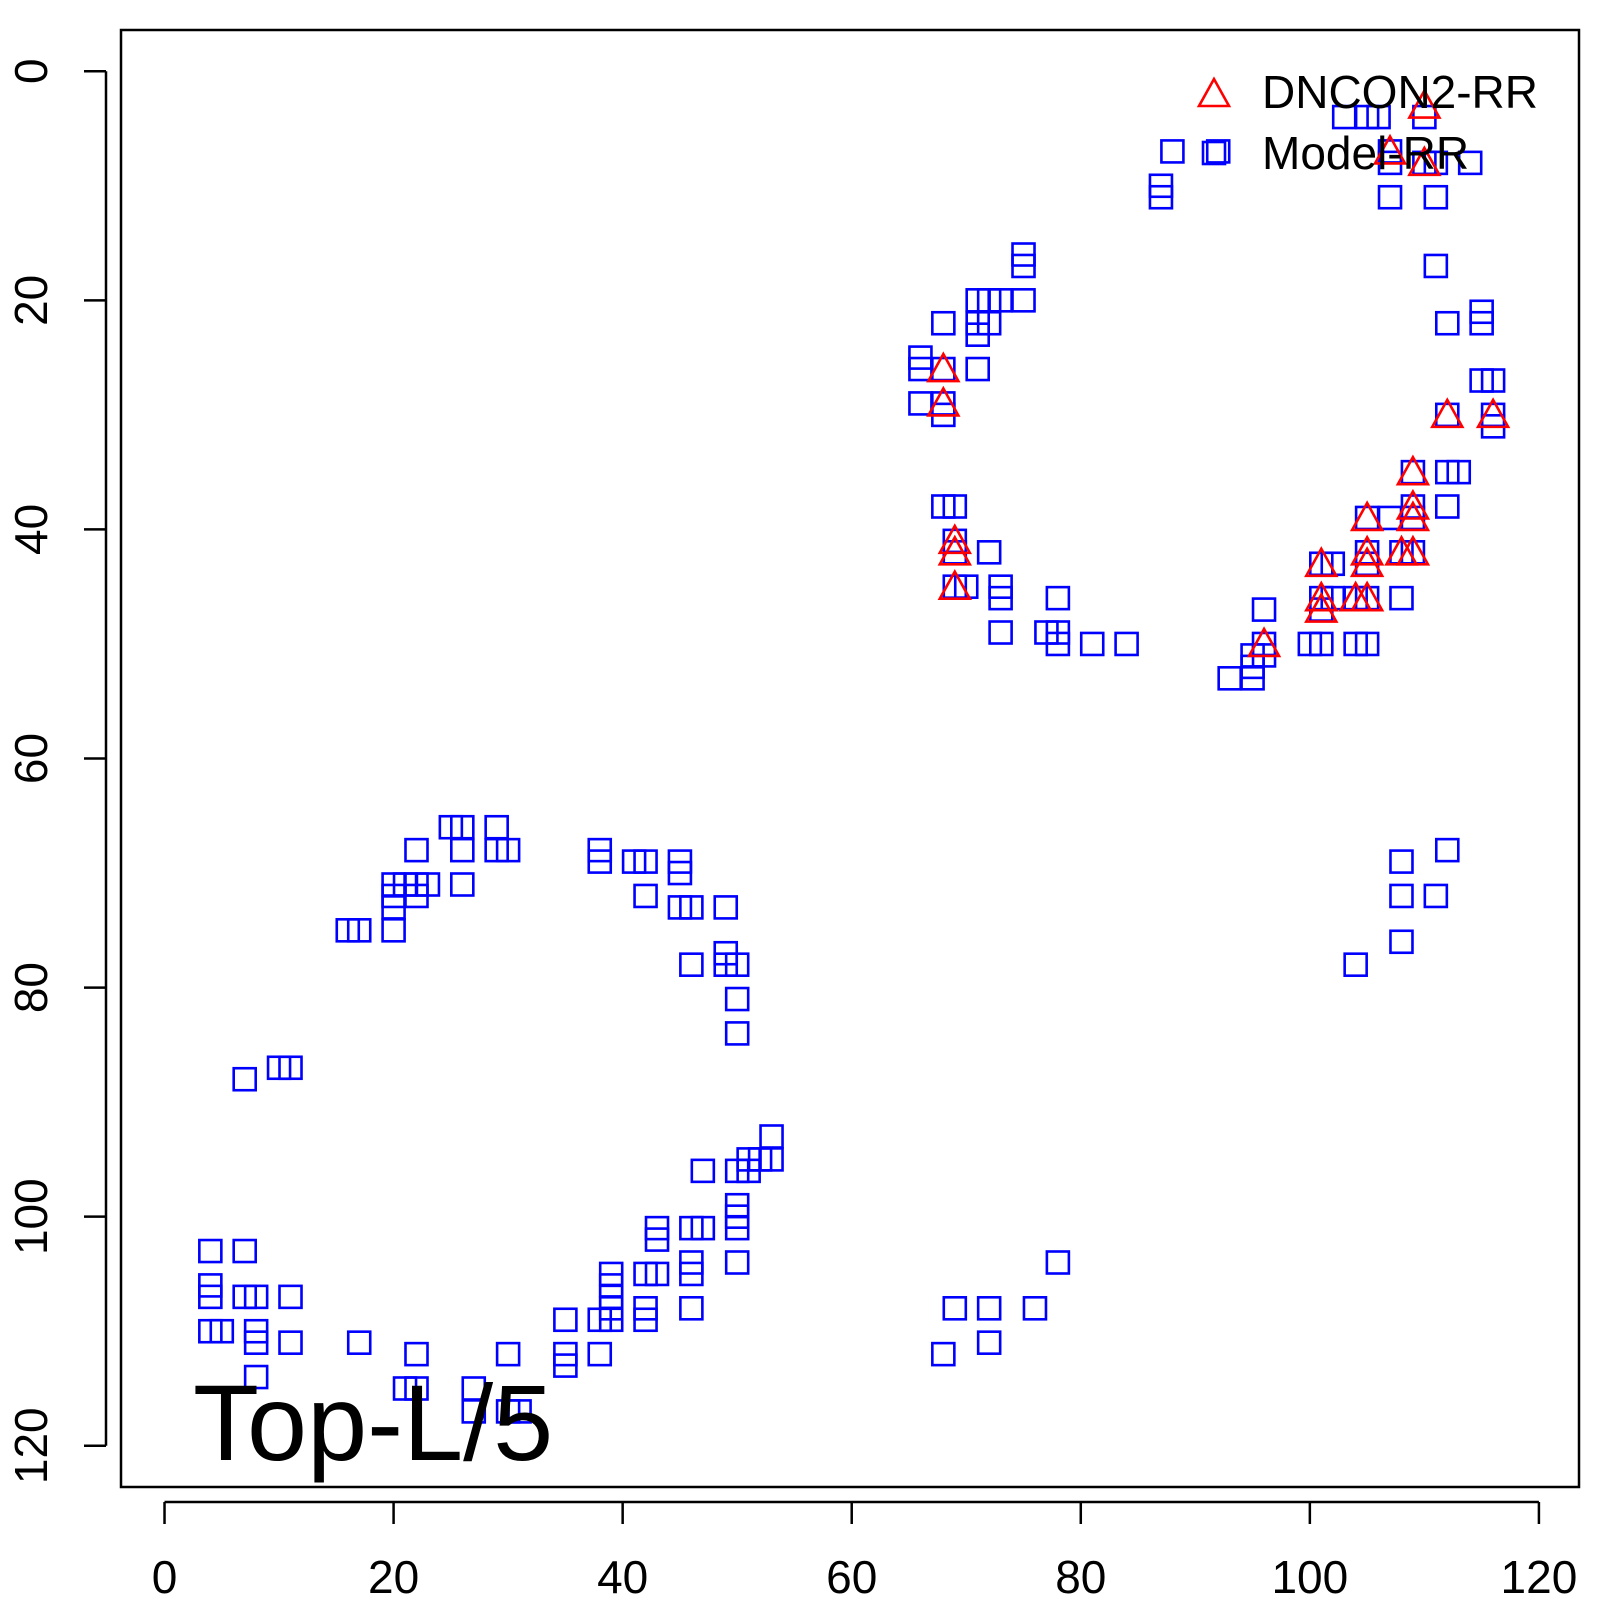 The image size is (1600, 1600). Describe the element at coordinates (851, 1575) in the screenshot. I see `x-tick-label: 60` at that location.